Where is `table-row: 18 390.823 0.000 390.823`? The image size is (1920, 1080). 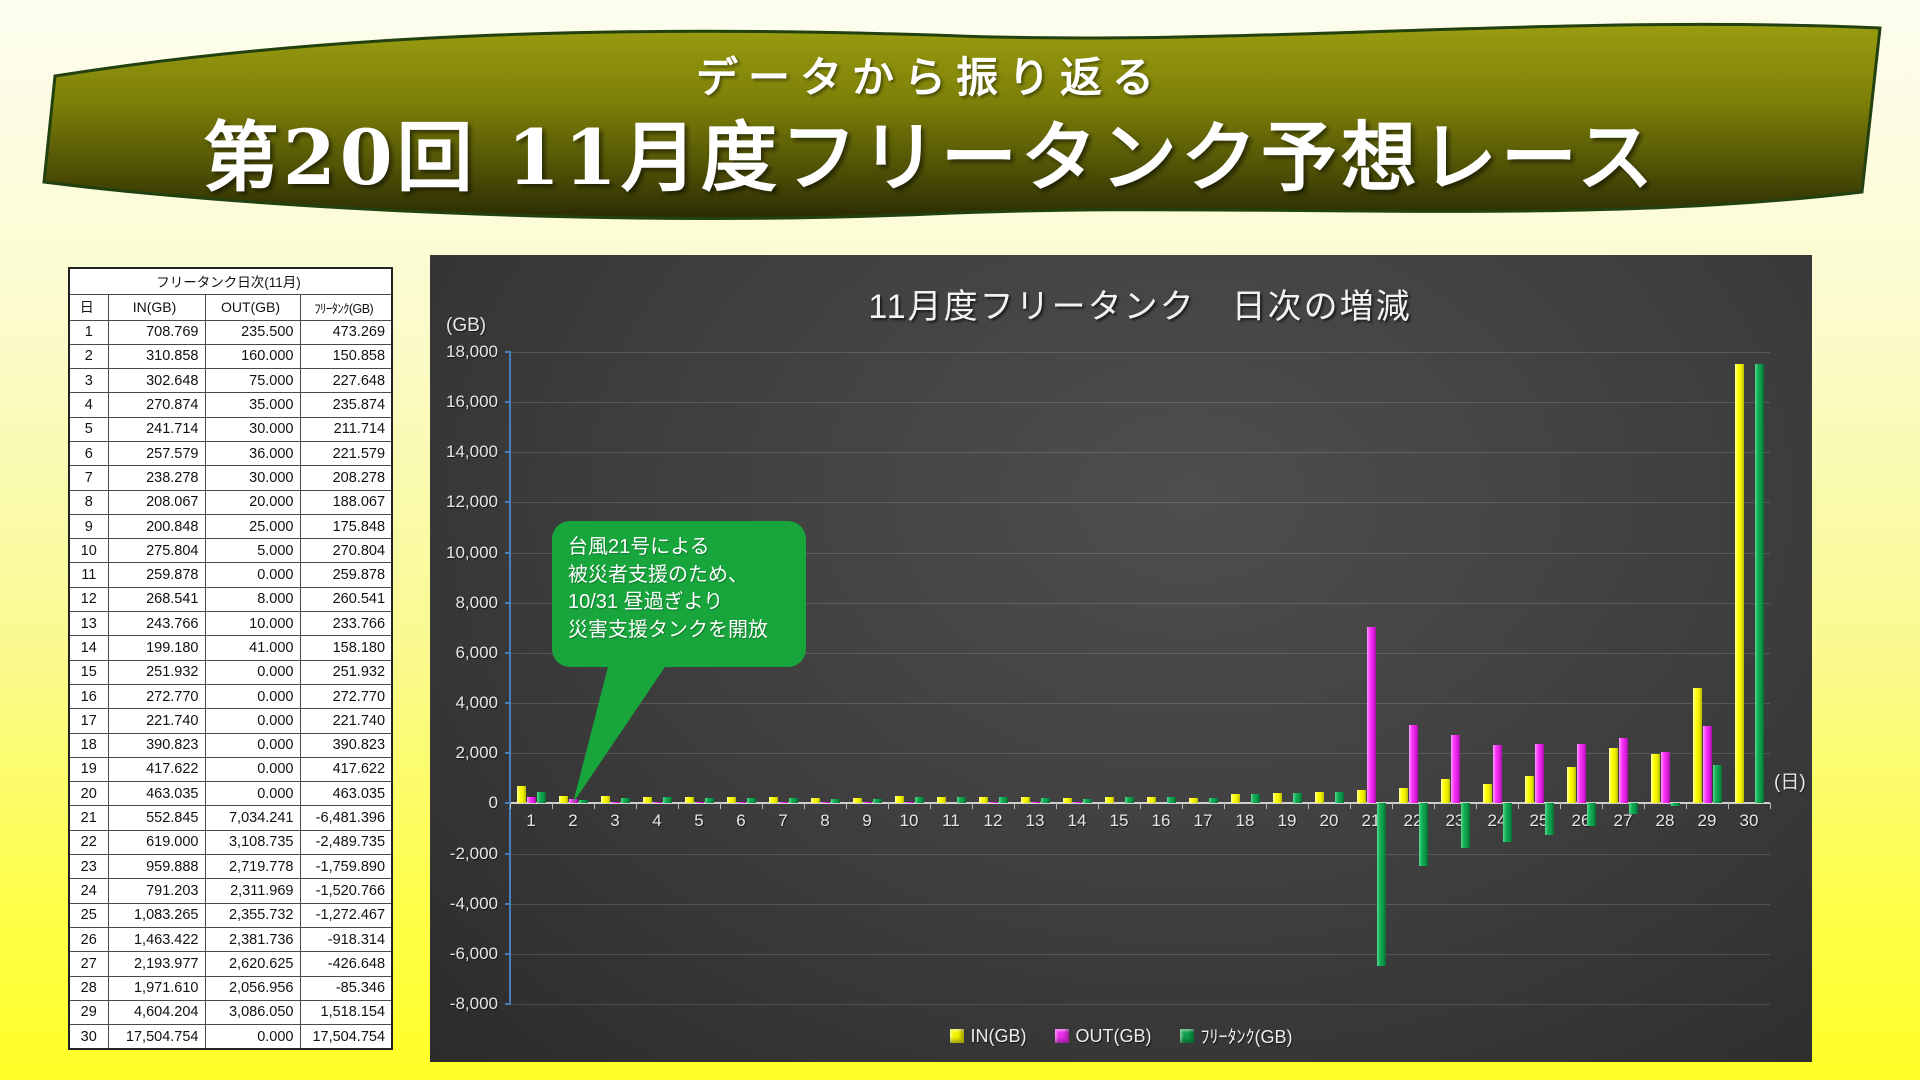 table-row: 18 390.823 0.000 390.823 is located at coordinates (230, 745).